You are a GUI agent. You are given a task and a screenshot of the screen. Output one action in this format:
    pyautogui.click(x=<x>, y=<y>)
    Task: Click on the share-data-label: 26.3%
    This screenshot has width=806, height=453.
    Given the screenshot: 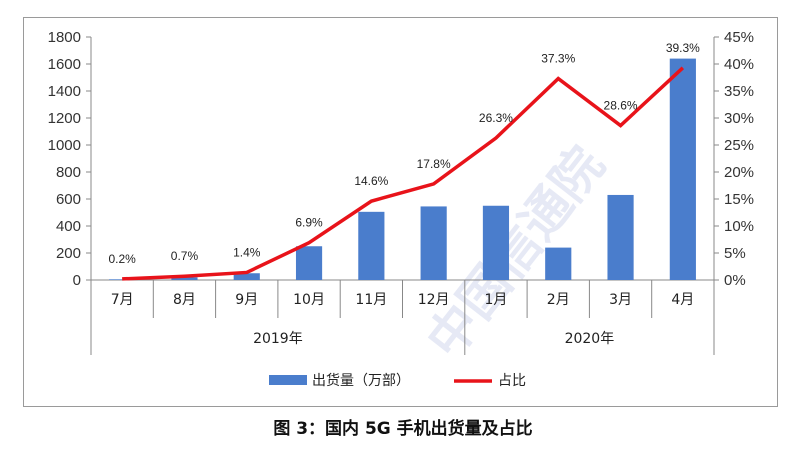 What is the action you would take?
    pyautogui.click(x=496, y=118)
    